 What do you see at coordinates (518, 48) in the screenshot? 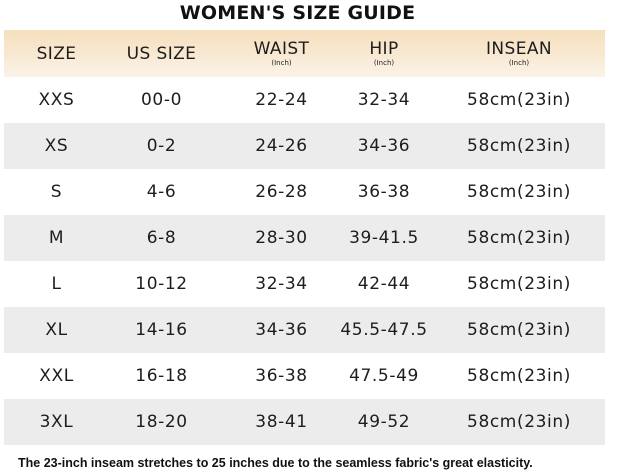
I see `header-insean-label: INSEAN` at bounding box center [518, 48].